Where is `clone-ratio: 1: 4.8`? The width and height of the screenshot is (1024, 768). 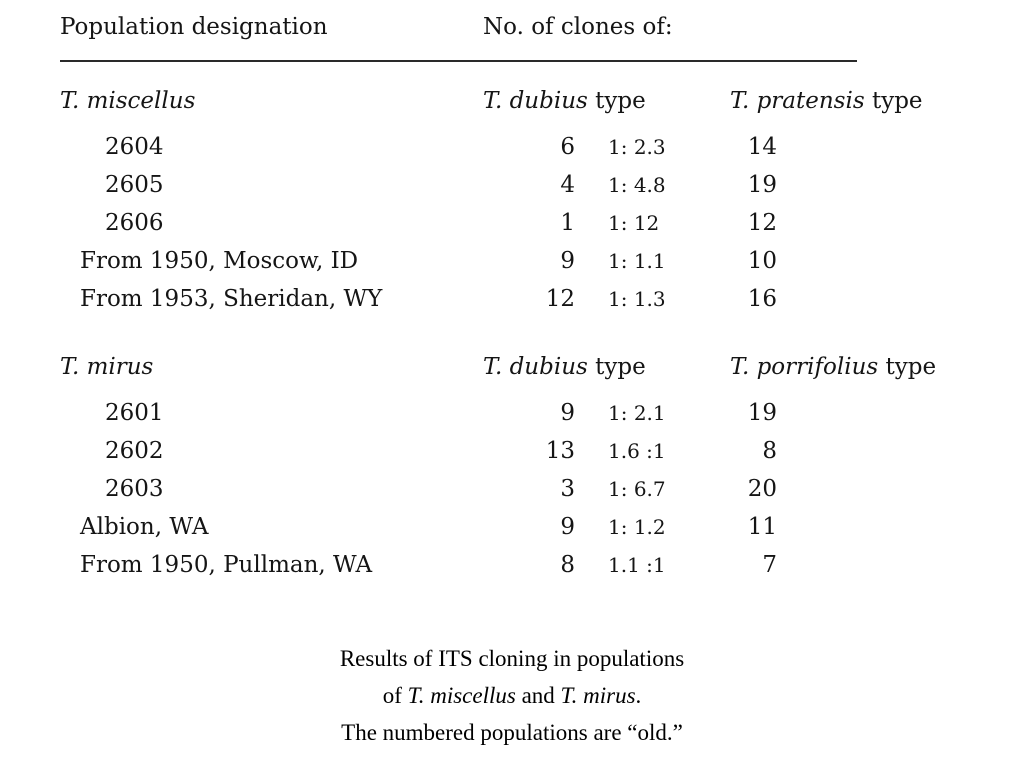
clone-ratio: 1: 4.8 is located at coordinates (637, 185).